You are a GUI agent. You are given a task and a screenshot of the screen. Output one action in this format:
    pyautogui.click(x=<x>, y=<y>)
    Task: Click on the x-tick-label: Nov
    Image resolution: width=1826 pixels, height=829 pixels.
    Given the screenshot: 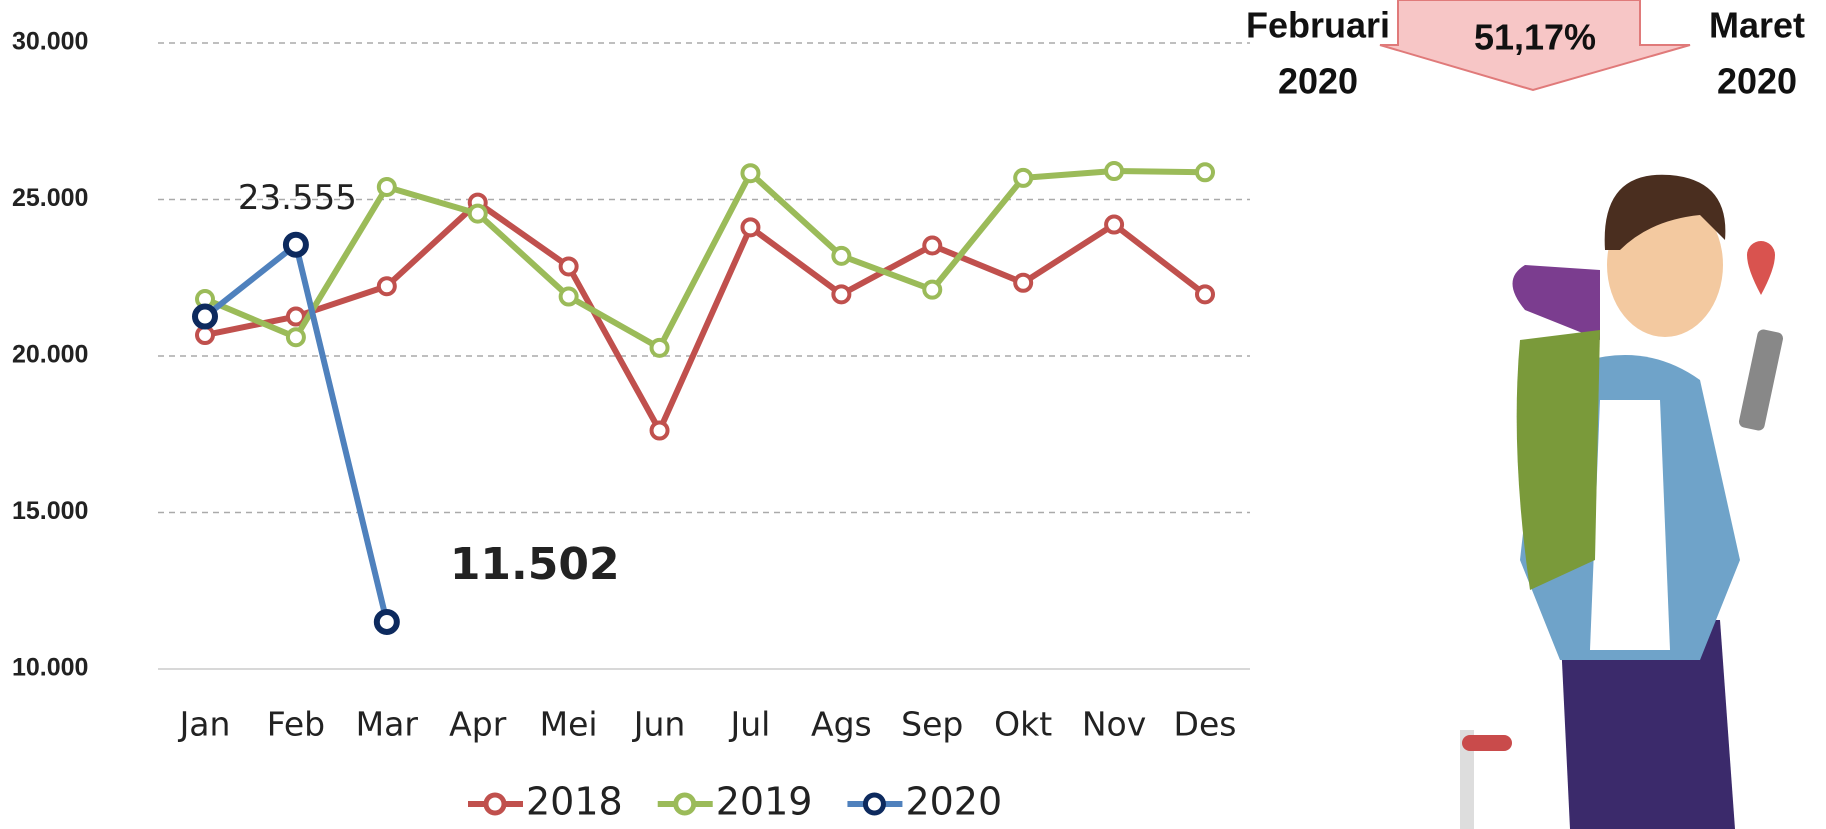 What is the action you would take?
    pyautogui.click(x=1114, y=724)
    